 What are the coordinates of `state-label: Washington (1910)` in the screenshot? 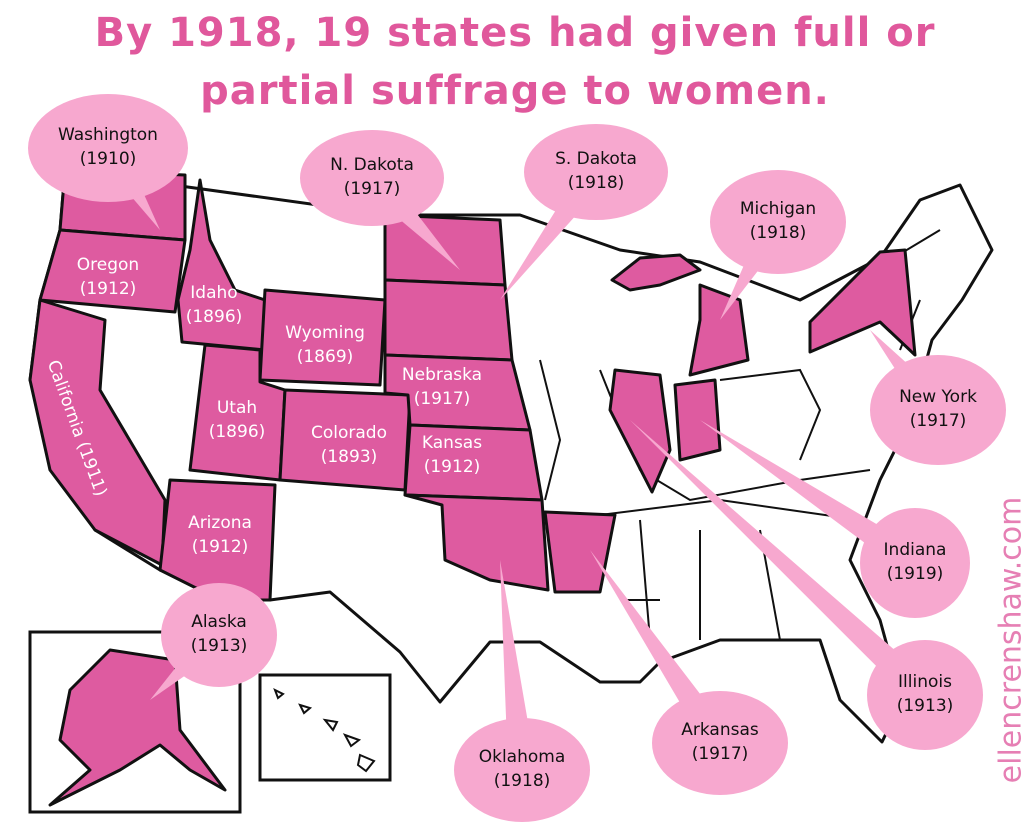 It's located at (108, 147).